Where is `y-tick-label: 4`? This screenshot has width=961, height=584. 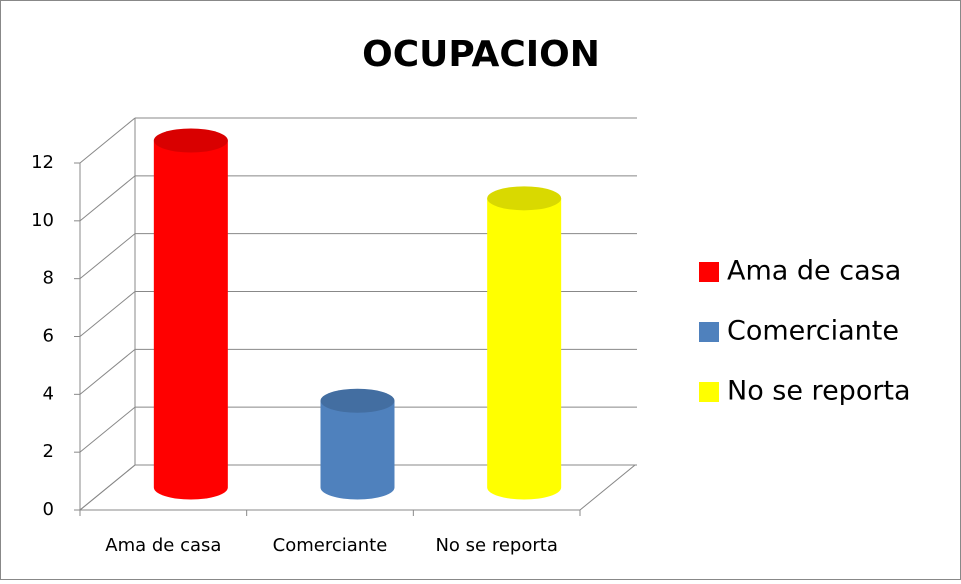 y-tick-label: 4 is located at coordinates (48, 393).